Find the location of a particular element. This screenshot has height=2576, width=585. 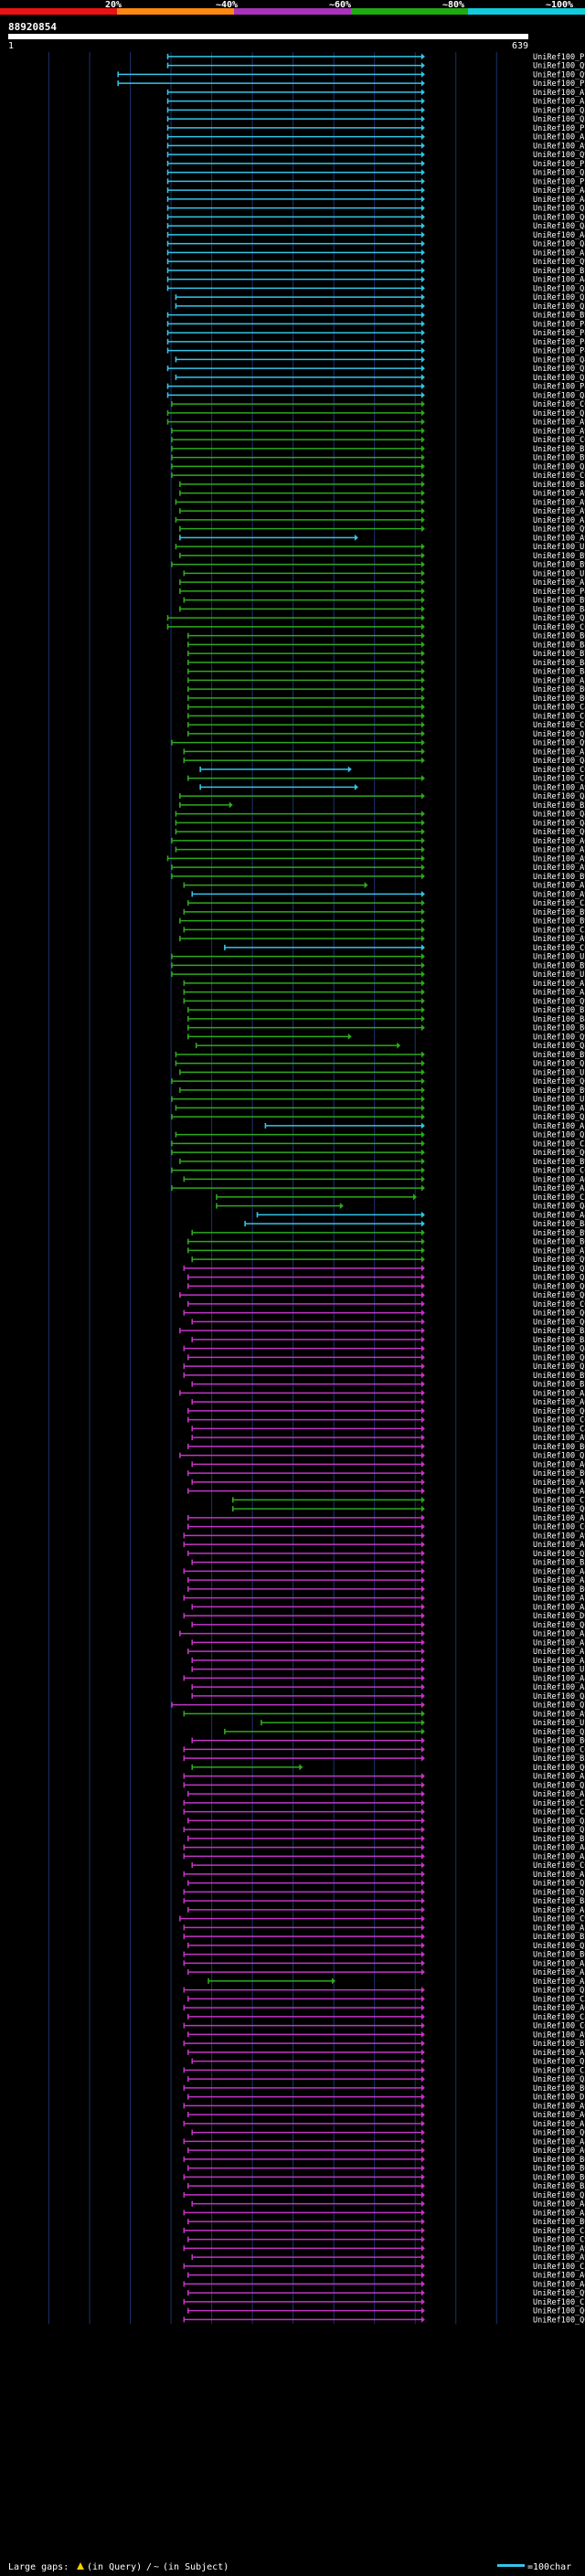

hit-label: UniRef100_Q9RE03 is located at coordinates (559, 2293).